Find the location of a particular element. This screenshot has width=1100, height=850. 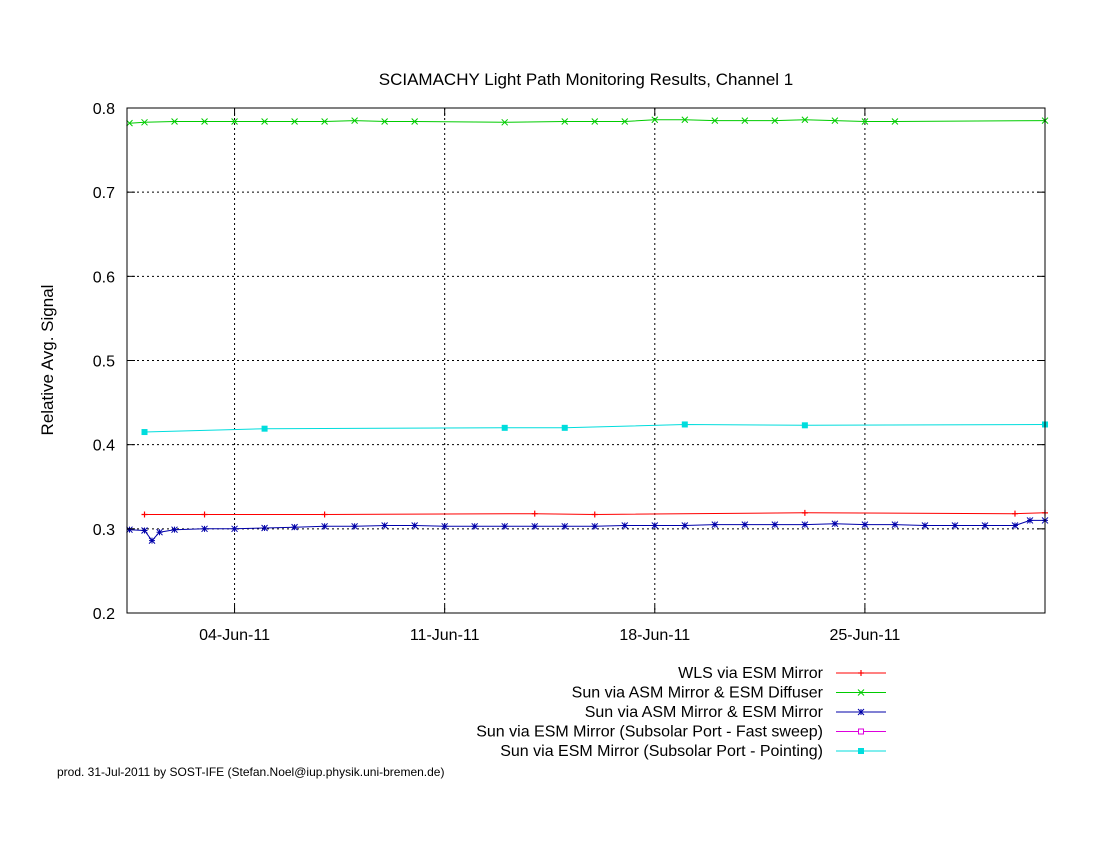

legend-label: Sun via ASM Mirror & ESM Mirror is located at coordinates (704, 712).